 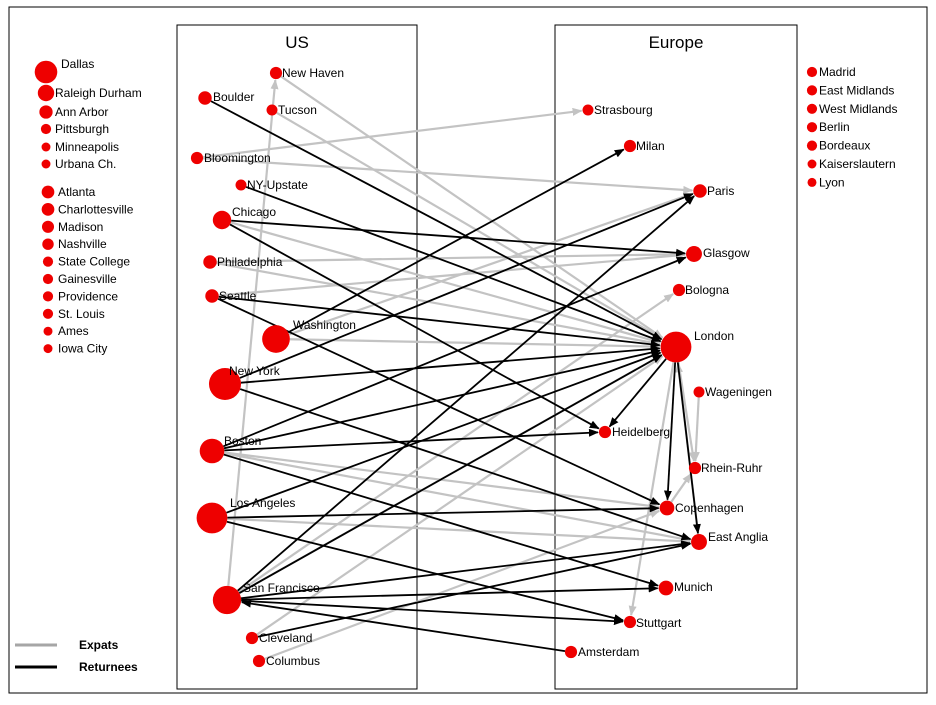 What do you see at coordinates (694, 254) in the screenshot?
I see `node-glasgow` at bounding box center [694, 254].